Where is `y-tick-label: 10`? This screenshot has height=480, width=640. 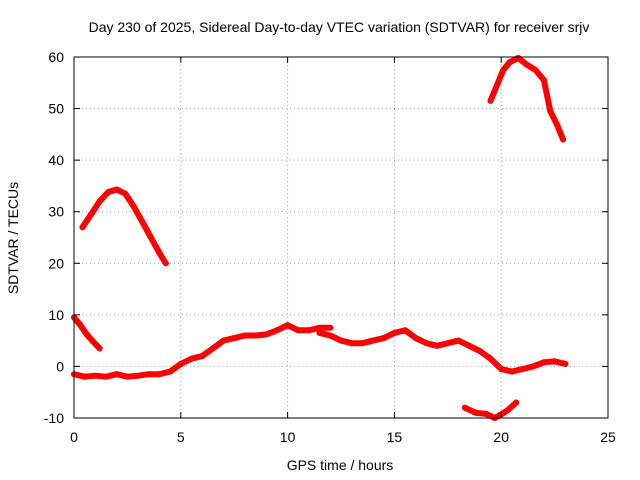 y-tick-label: 10 is located at coordinates (56, 315).